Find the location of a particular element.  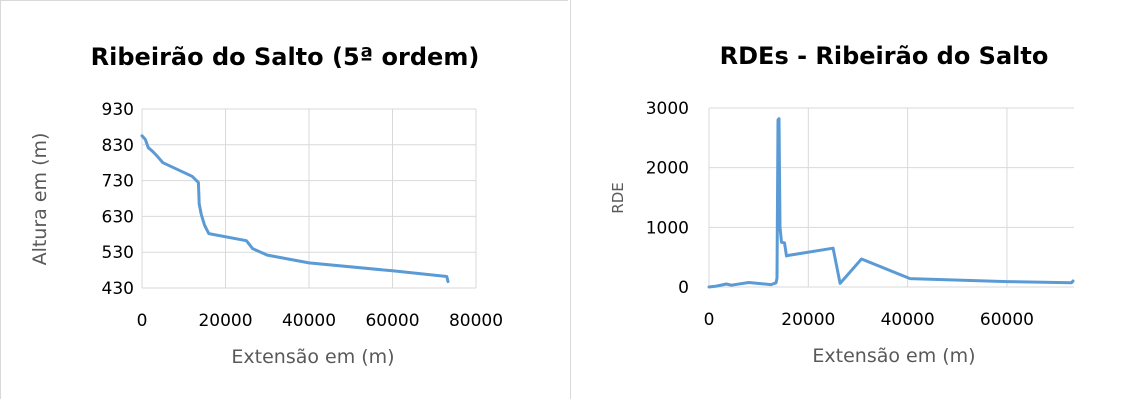

y-tick-label: 930 is located at coordinates (118, 110).